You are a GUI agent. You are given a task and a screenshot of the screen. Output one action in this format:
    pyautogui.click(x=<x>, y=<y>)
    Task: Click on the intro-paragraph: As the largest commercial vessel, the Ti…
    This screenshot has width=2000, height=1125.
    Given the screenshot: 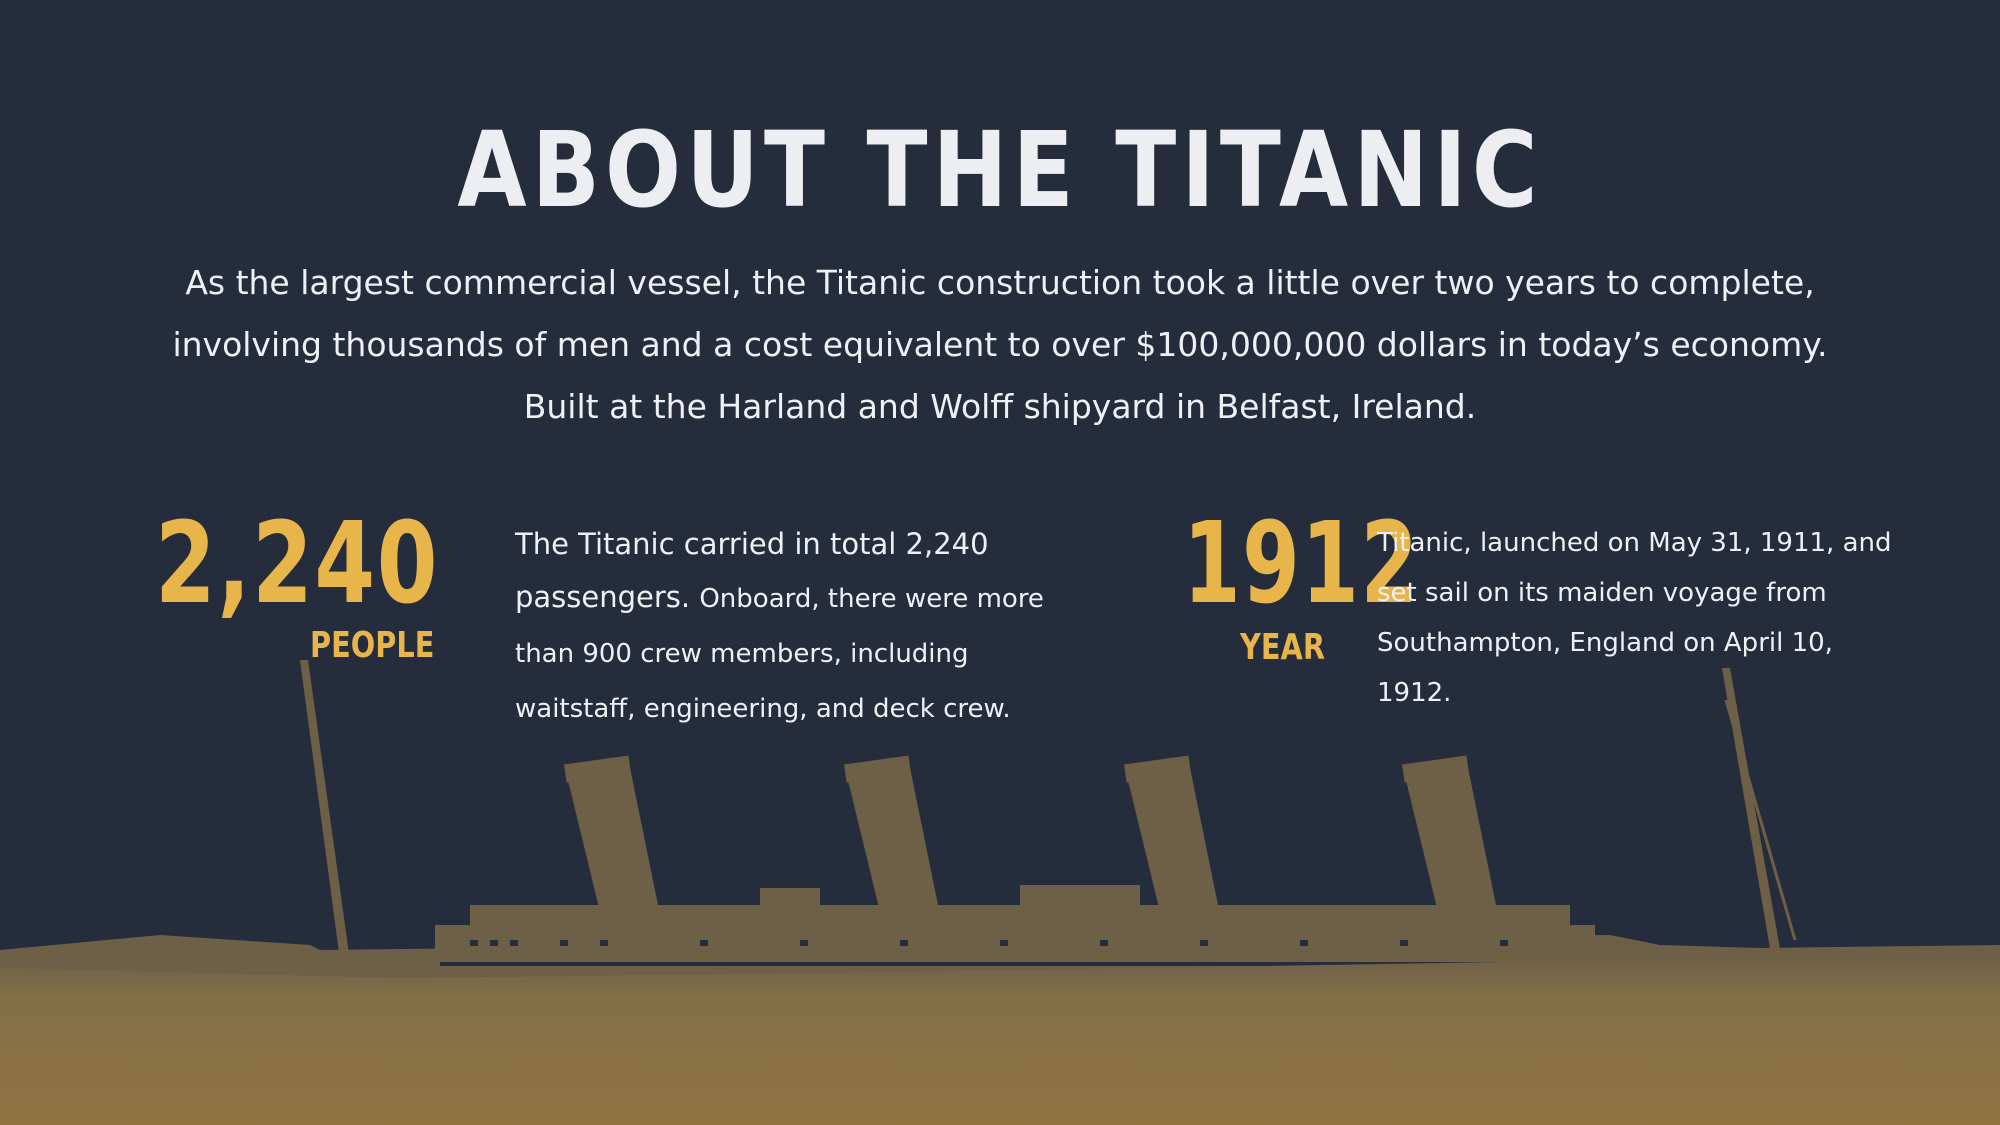 What is the action you would take?
    pyautogui.click(x=1000, y=344)
    